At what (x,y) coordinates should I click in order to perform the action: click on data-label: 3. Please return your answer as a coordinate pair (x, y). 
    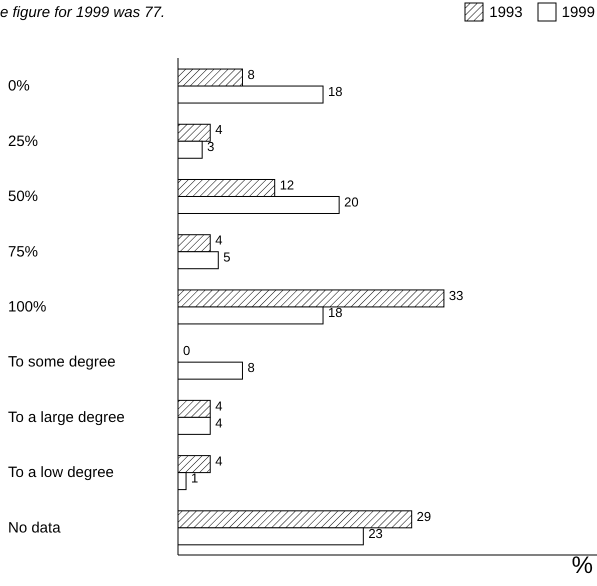
    Looking at the image, I should click on (210, 146).